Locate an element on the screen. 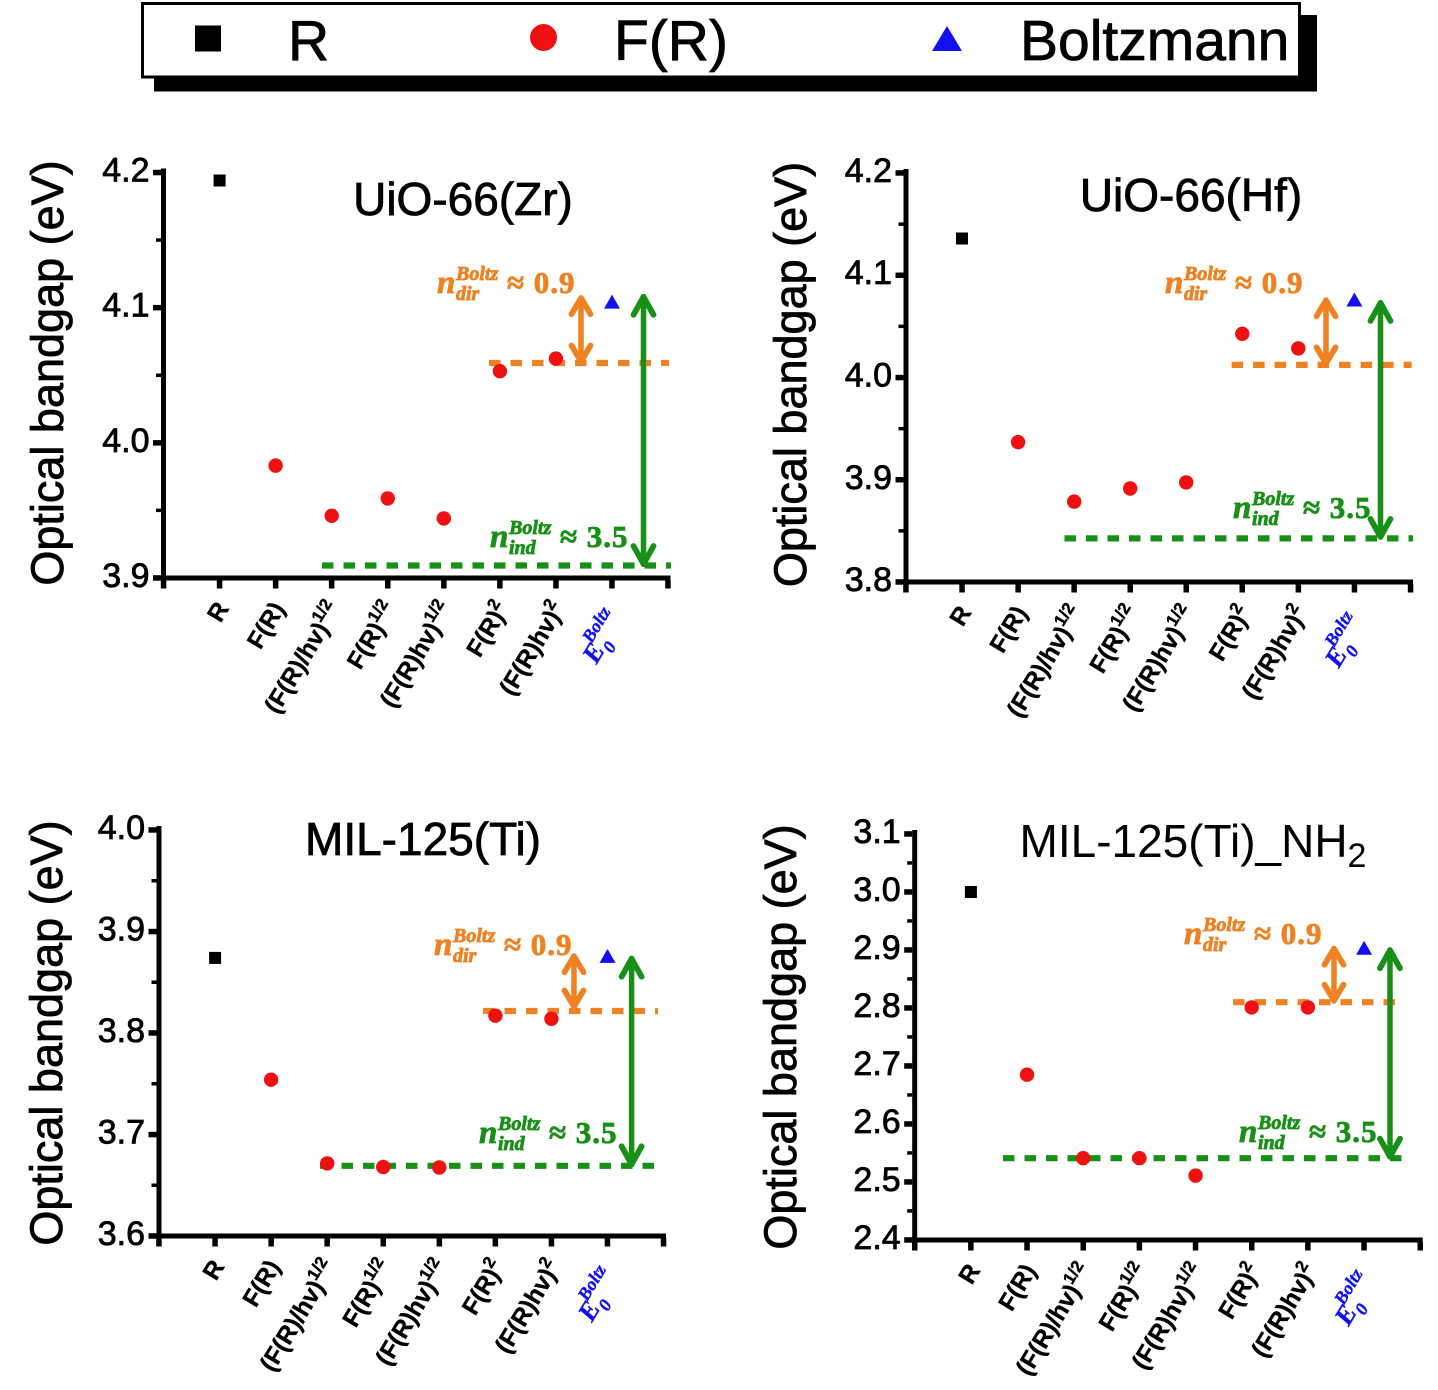 The image size is (1438, 1390). svg-text: R is located at coordinates (308, 41).